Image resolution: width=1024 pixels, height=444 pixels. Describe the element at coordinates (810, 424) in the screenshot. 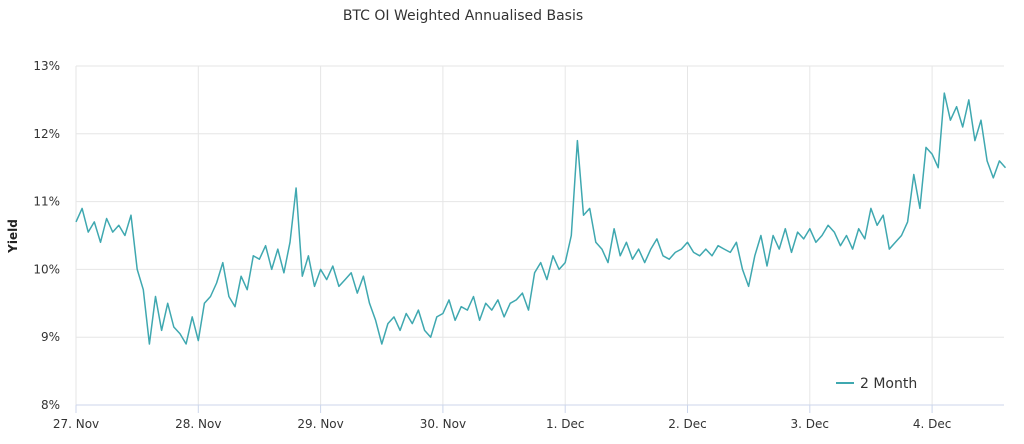

I see `x-tick-label: 3. Dec` at that location.